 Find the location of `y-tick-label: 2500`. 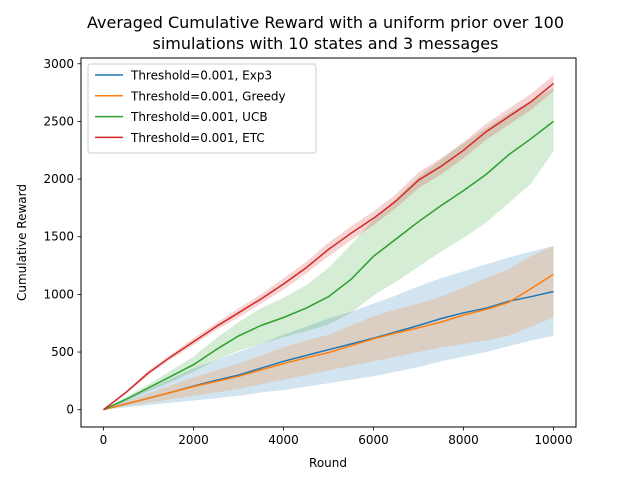

y-tick-label: 2500 is located at coordinates (58, 121).